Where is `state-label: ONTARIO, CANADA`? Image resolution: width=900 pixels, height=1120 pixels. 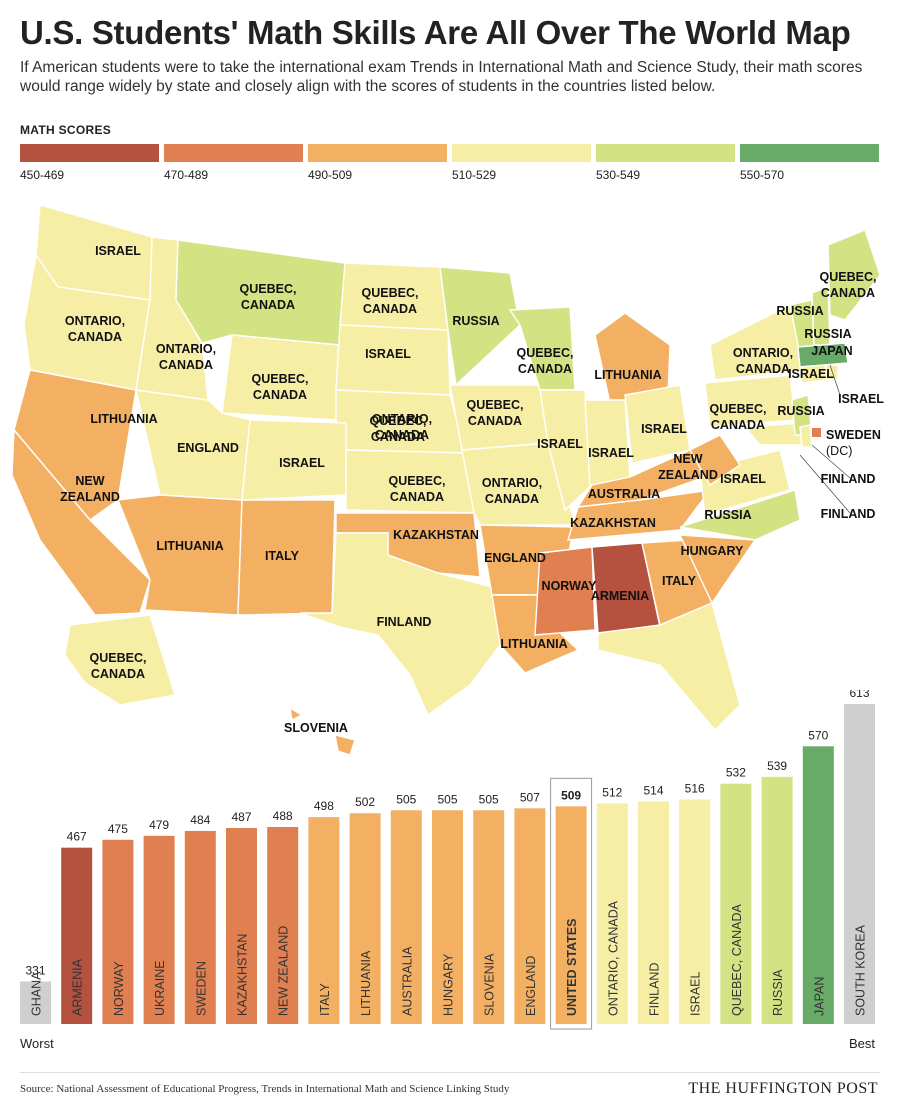
state-label: ONTARIO, CANADA is located at coordinates (512, 491).